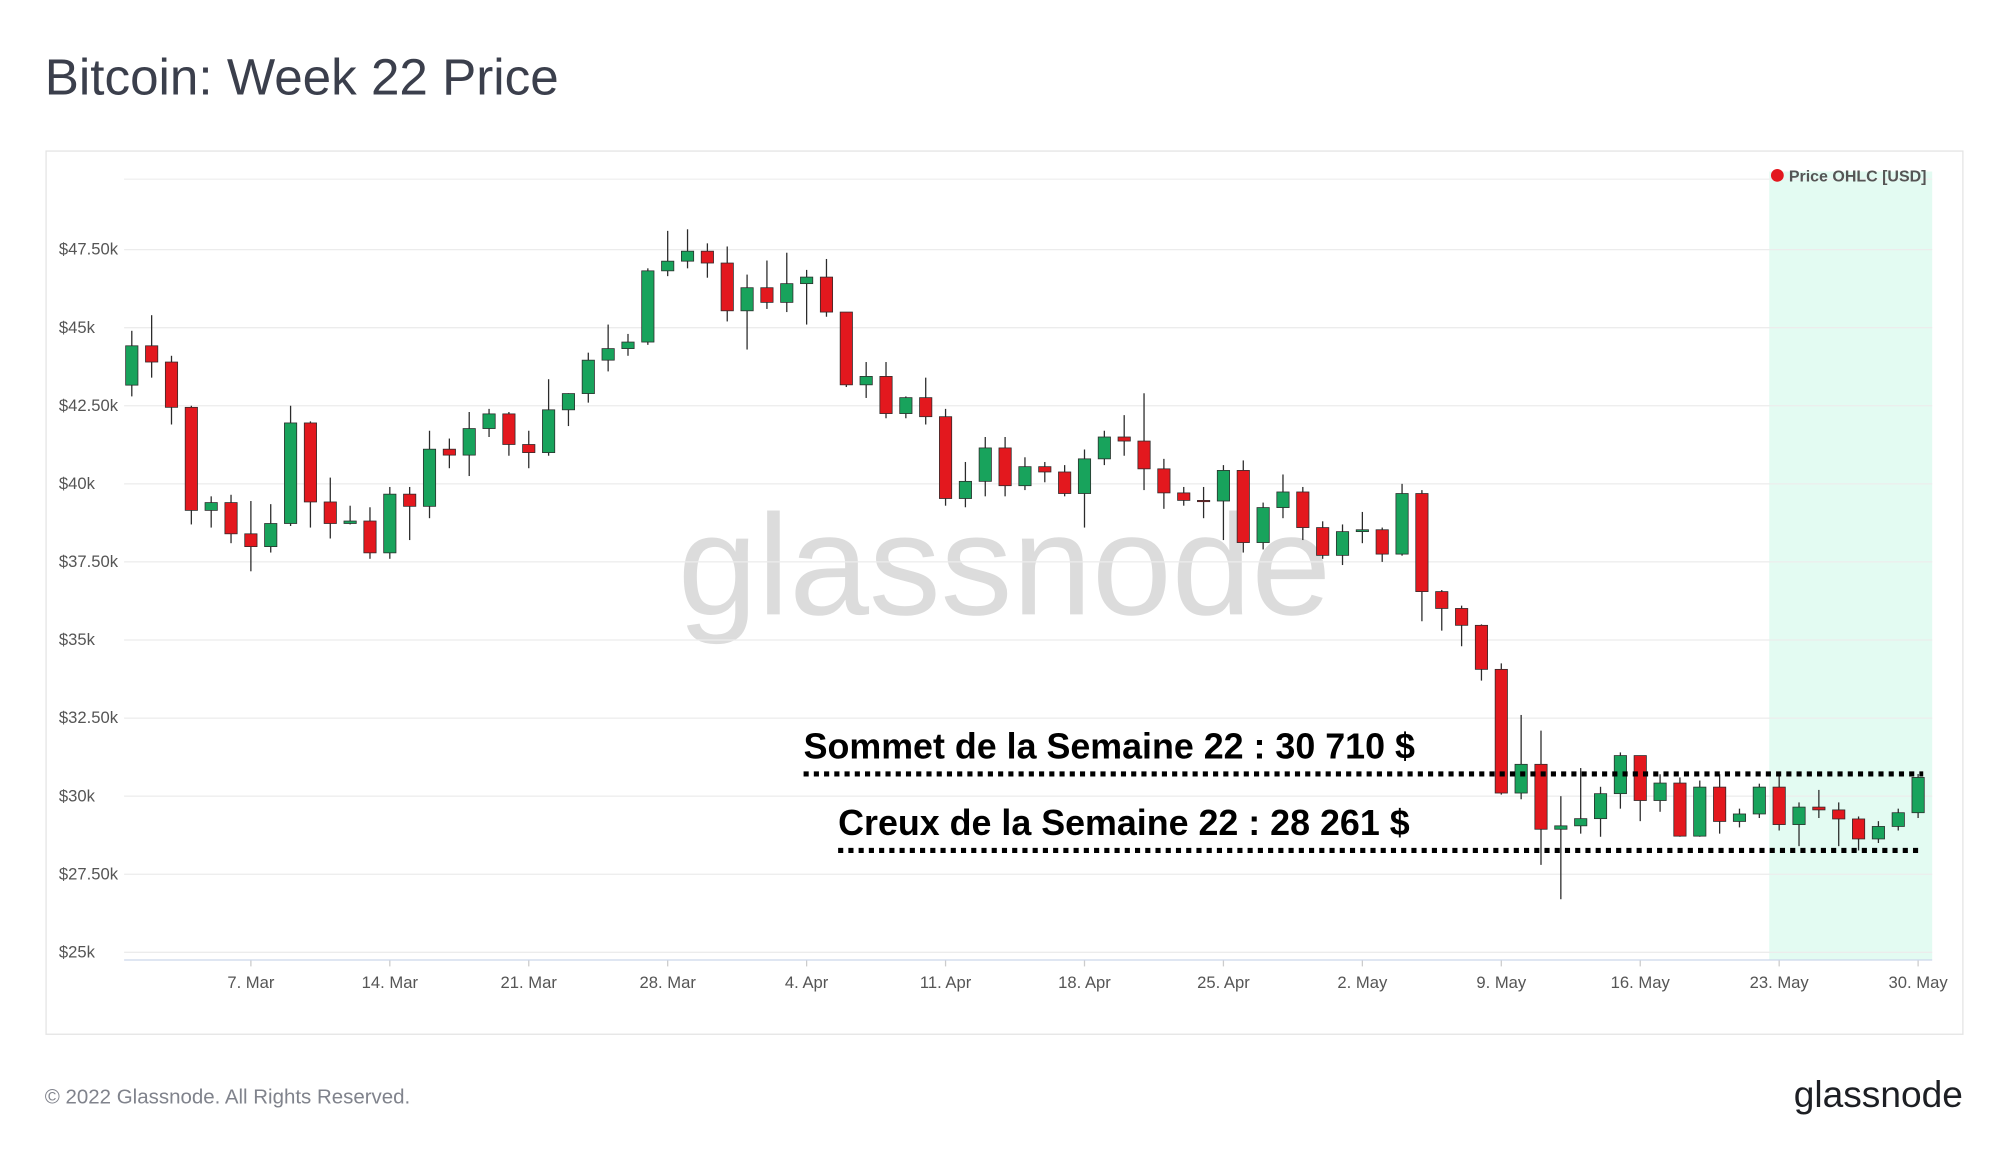 The height and width of the screenshot is (1152, 2000). What do you see at coordinates (77, 639) in the screenshot?
I see `y-tick-label: $35k` at bounding box center [77, 639].